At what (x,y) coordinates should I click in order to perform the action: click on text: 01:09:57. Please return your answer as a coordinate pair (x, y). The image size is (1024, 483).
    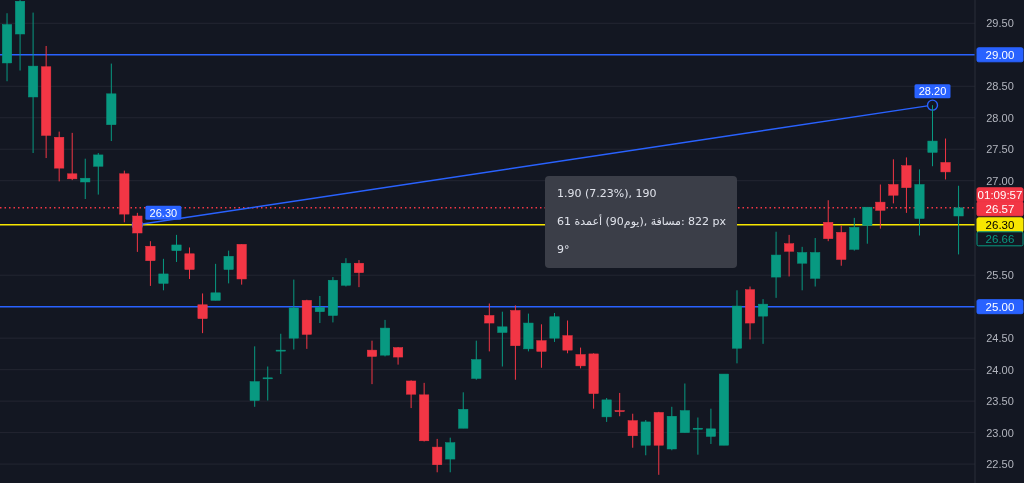
    Looking at the image, I should click on (1000, 194).